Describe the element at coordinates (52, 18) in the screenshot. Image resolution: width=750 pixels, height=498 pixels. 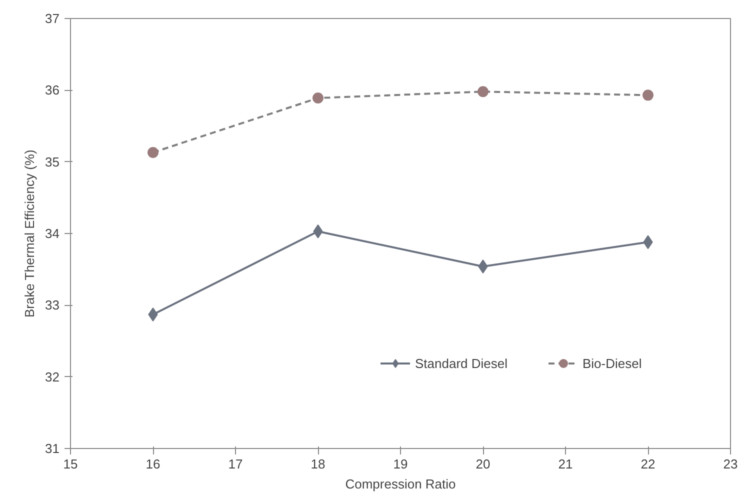
I see `y-tick-label: 37` at that location.